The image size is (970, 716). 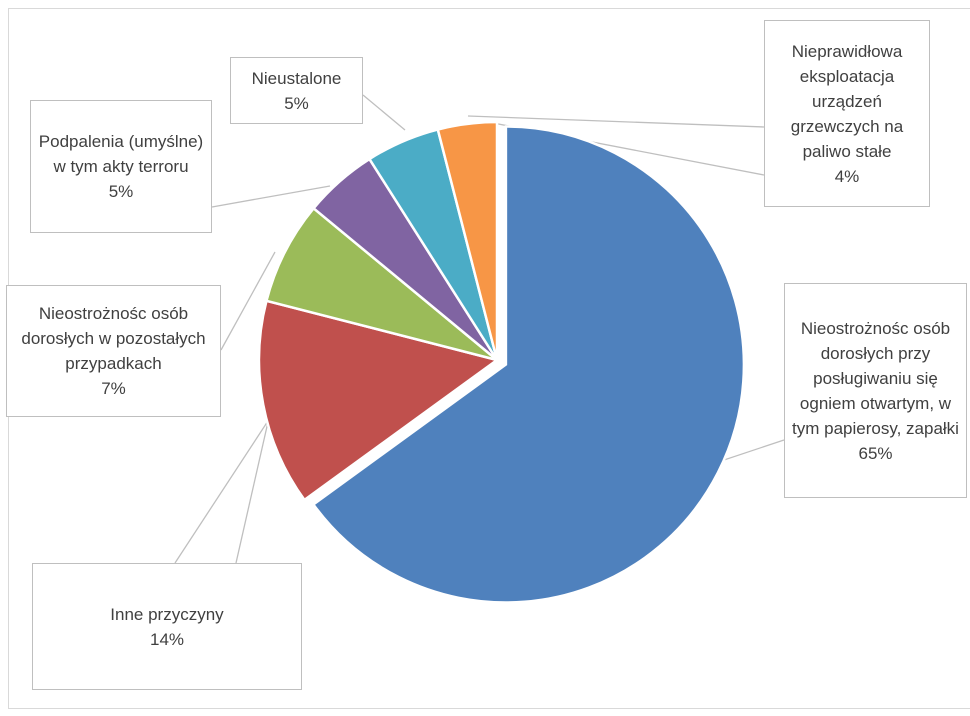 I want to click on data-label: Inne przyczyny 14%, so click(x=167, y=626).